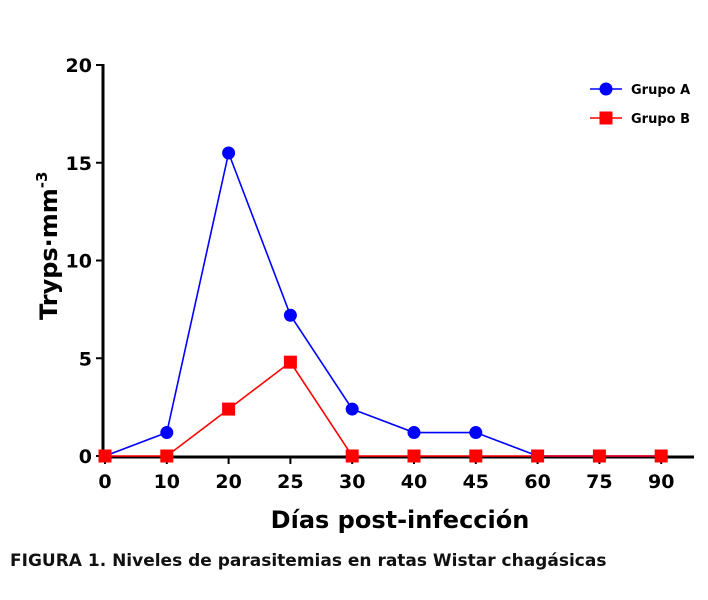 The image size is (708, 600). I want to click on legend-marker-grupo-b, so click(606, 118).